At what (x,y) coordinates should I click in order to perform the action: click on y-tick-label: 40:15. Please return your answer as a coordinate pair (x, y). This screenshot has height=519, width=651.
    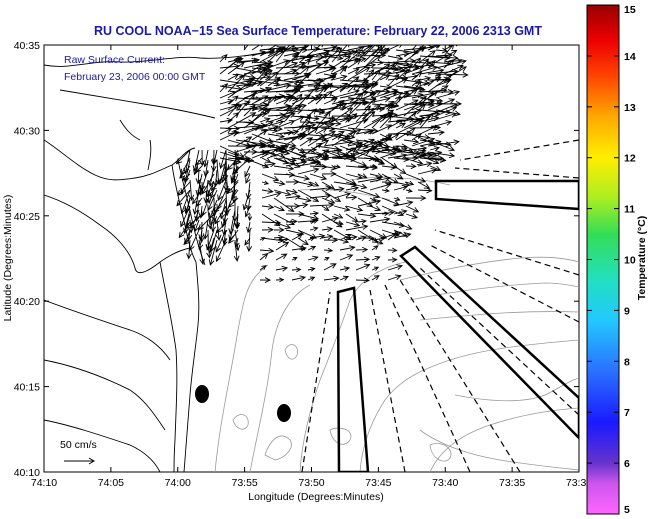
    Looking at the image, I should click on (27, 388).